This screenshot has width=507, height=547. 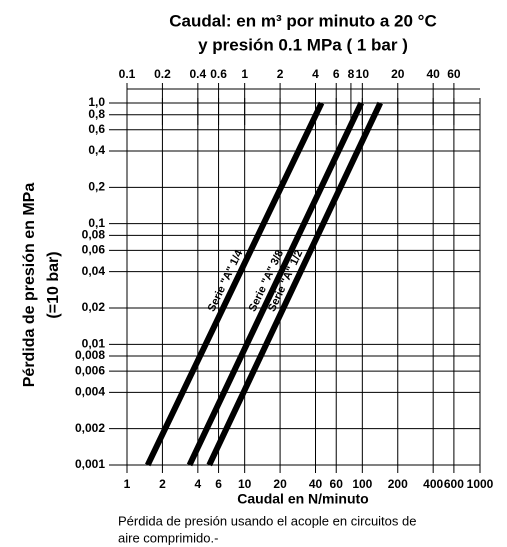 I want to click on y-tick-label: 0,01, so click(x=94, y=344).